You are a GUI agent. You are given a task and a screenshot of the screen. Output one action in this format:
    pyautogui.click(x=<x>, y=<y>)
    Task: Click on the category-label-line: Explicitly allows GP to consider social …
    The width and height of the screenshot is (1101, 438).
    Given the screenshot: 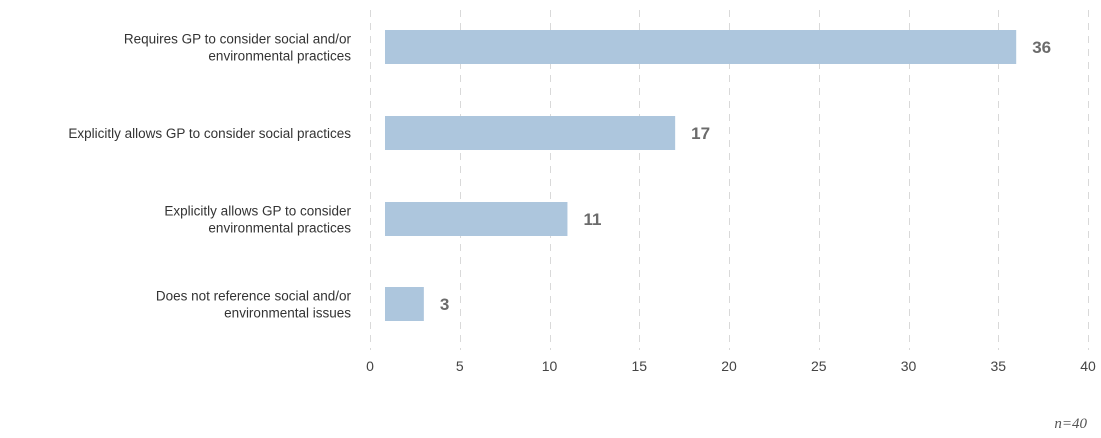 What is the action you would take?
    pyautogui.click(x=209, y=133)
    